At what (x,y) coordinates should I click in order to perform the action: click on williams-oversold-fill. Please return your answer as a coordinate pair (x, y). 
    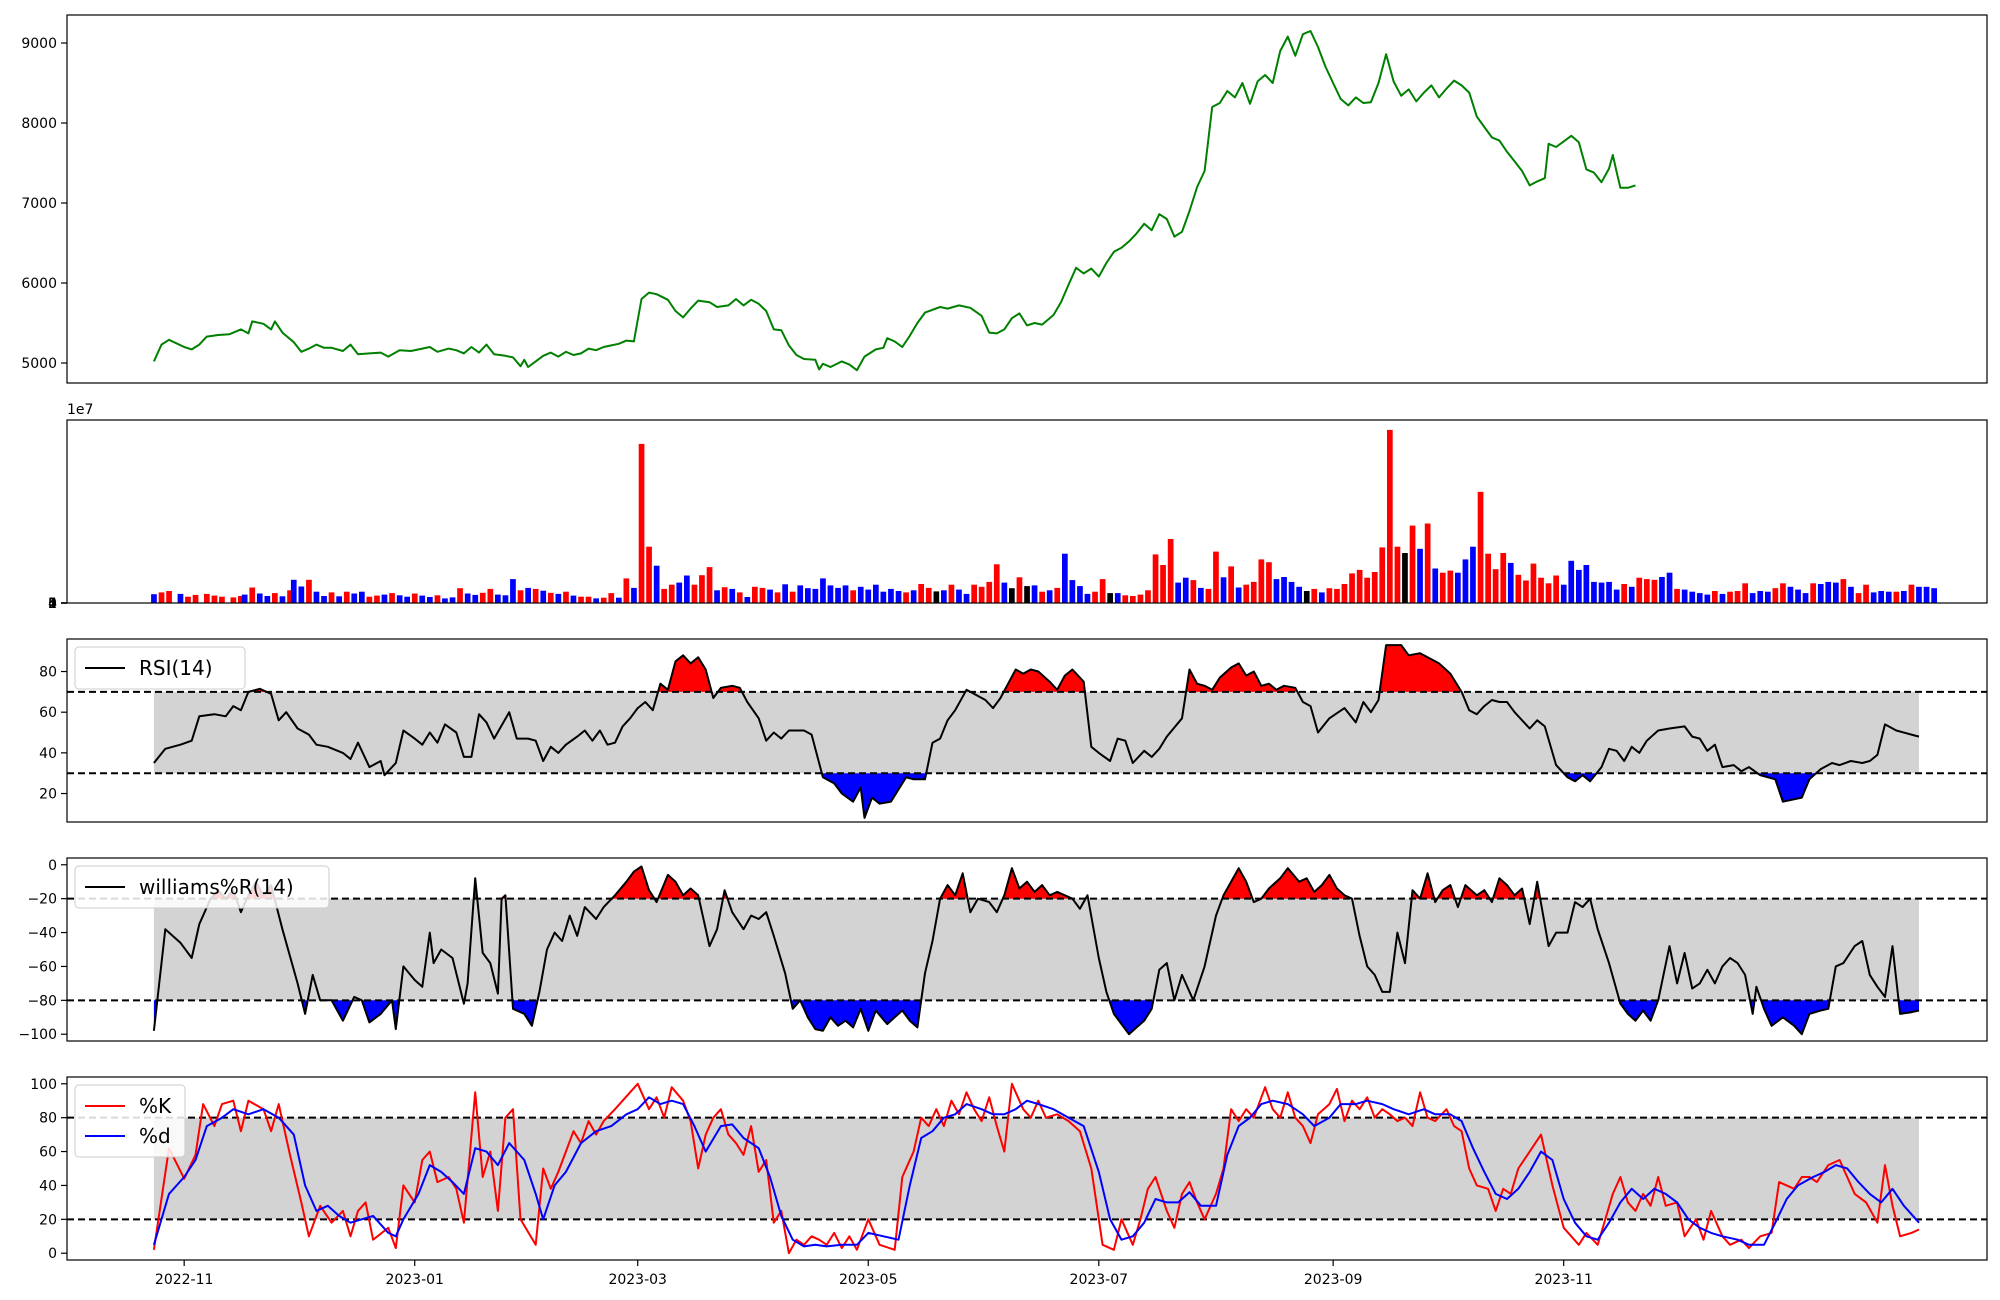
    Looking at the image, I should click on (1036, 1017).